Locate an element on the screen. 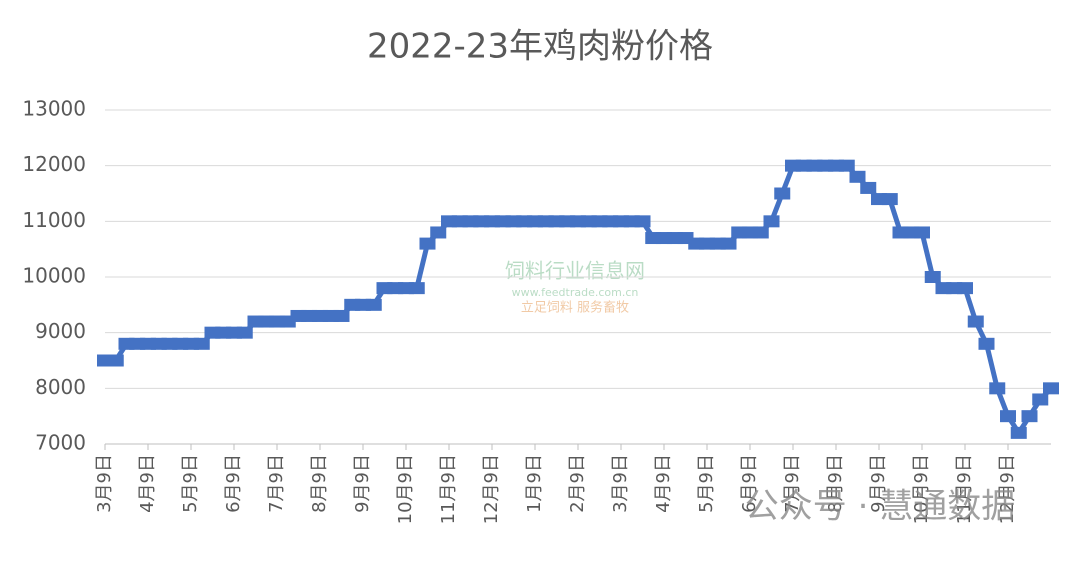 This screenshot has height=567, width=1080. y-tick-label: 8000 is located at coordinates (60, 387).